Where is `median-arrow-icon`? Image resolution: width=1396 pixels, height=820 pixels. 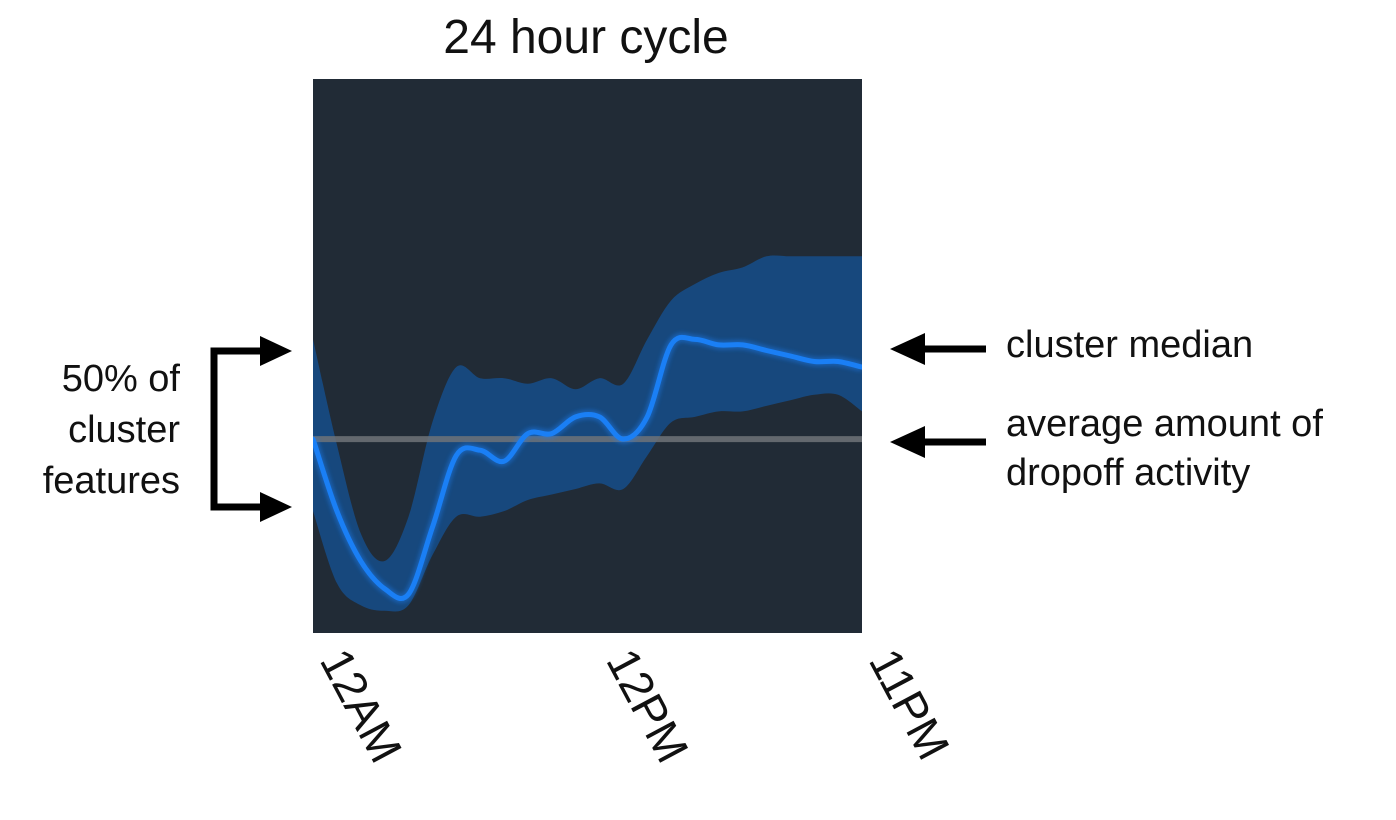 median-arrow-icon is located at coordinates (938, 349).